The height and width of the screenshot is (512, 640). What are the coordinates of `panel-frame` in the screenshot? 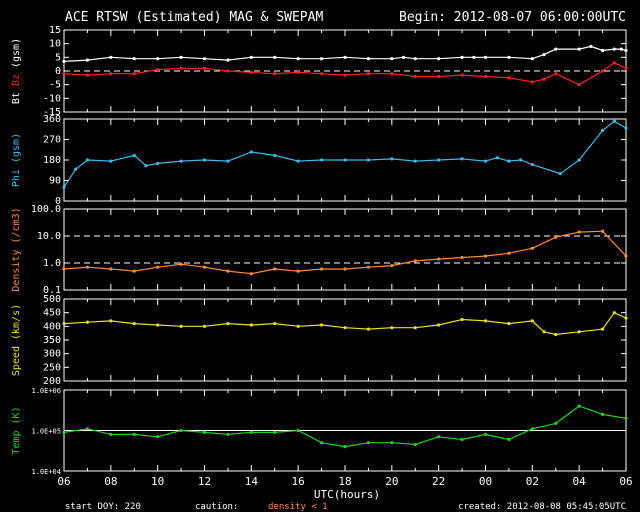 It's located at (345, 340).